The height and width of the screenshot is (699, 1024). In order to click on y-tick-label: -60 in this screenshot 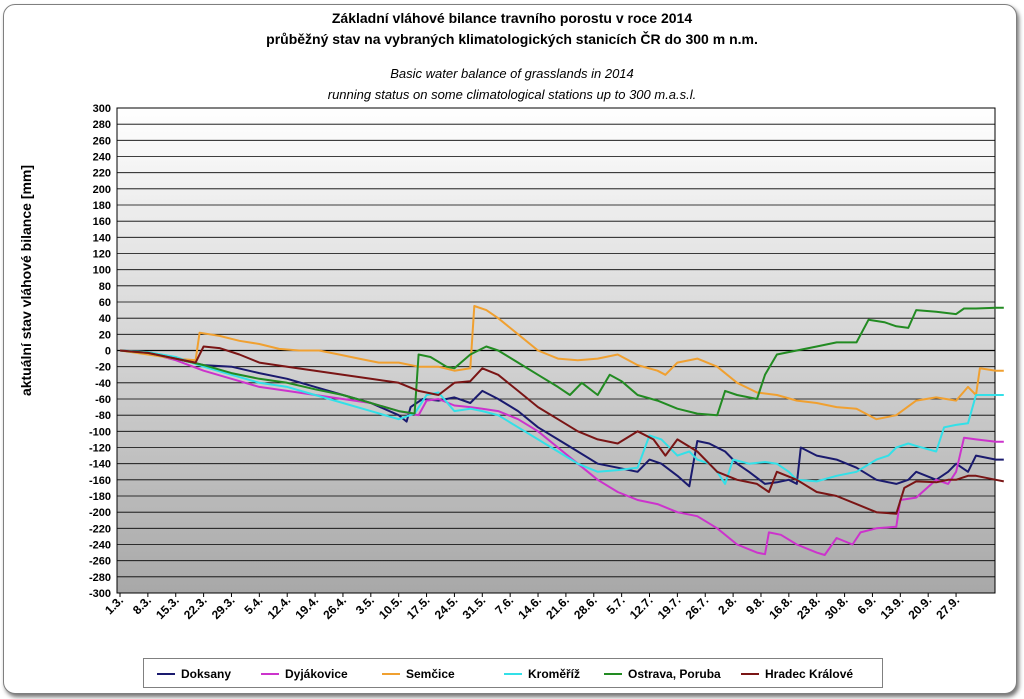, I will do `click(103, 400)`.